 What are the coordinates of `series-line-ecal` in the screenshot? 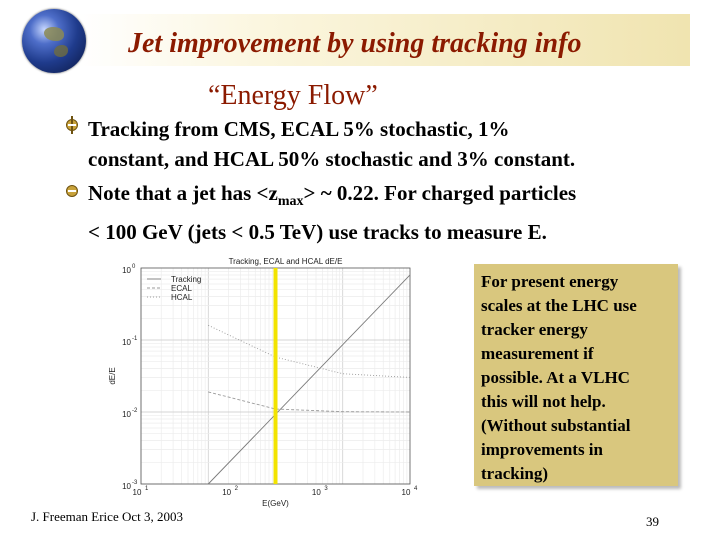 It's located at (309, 402).